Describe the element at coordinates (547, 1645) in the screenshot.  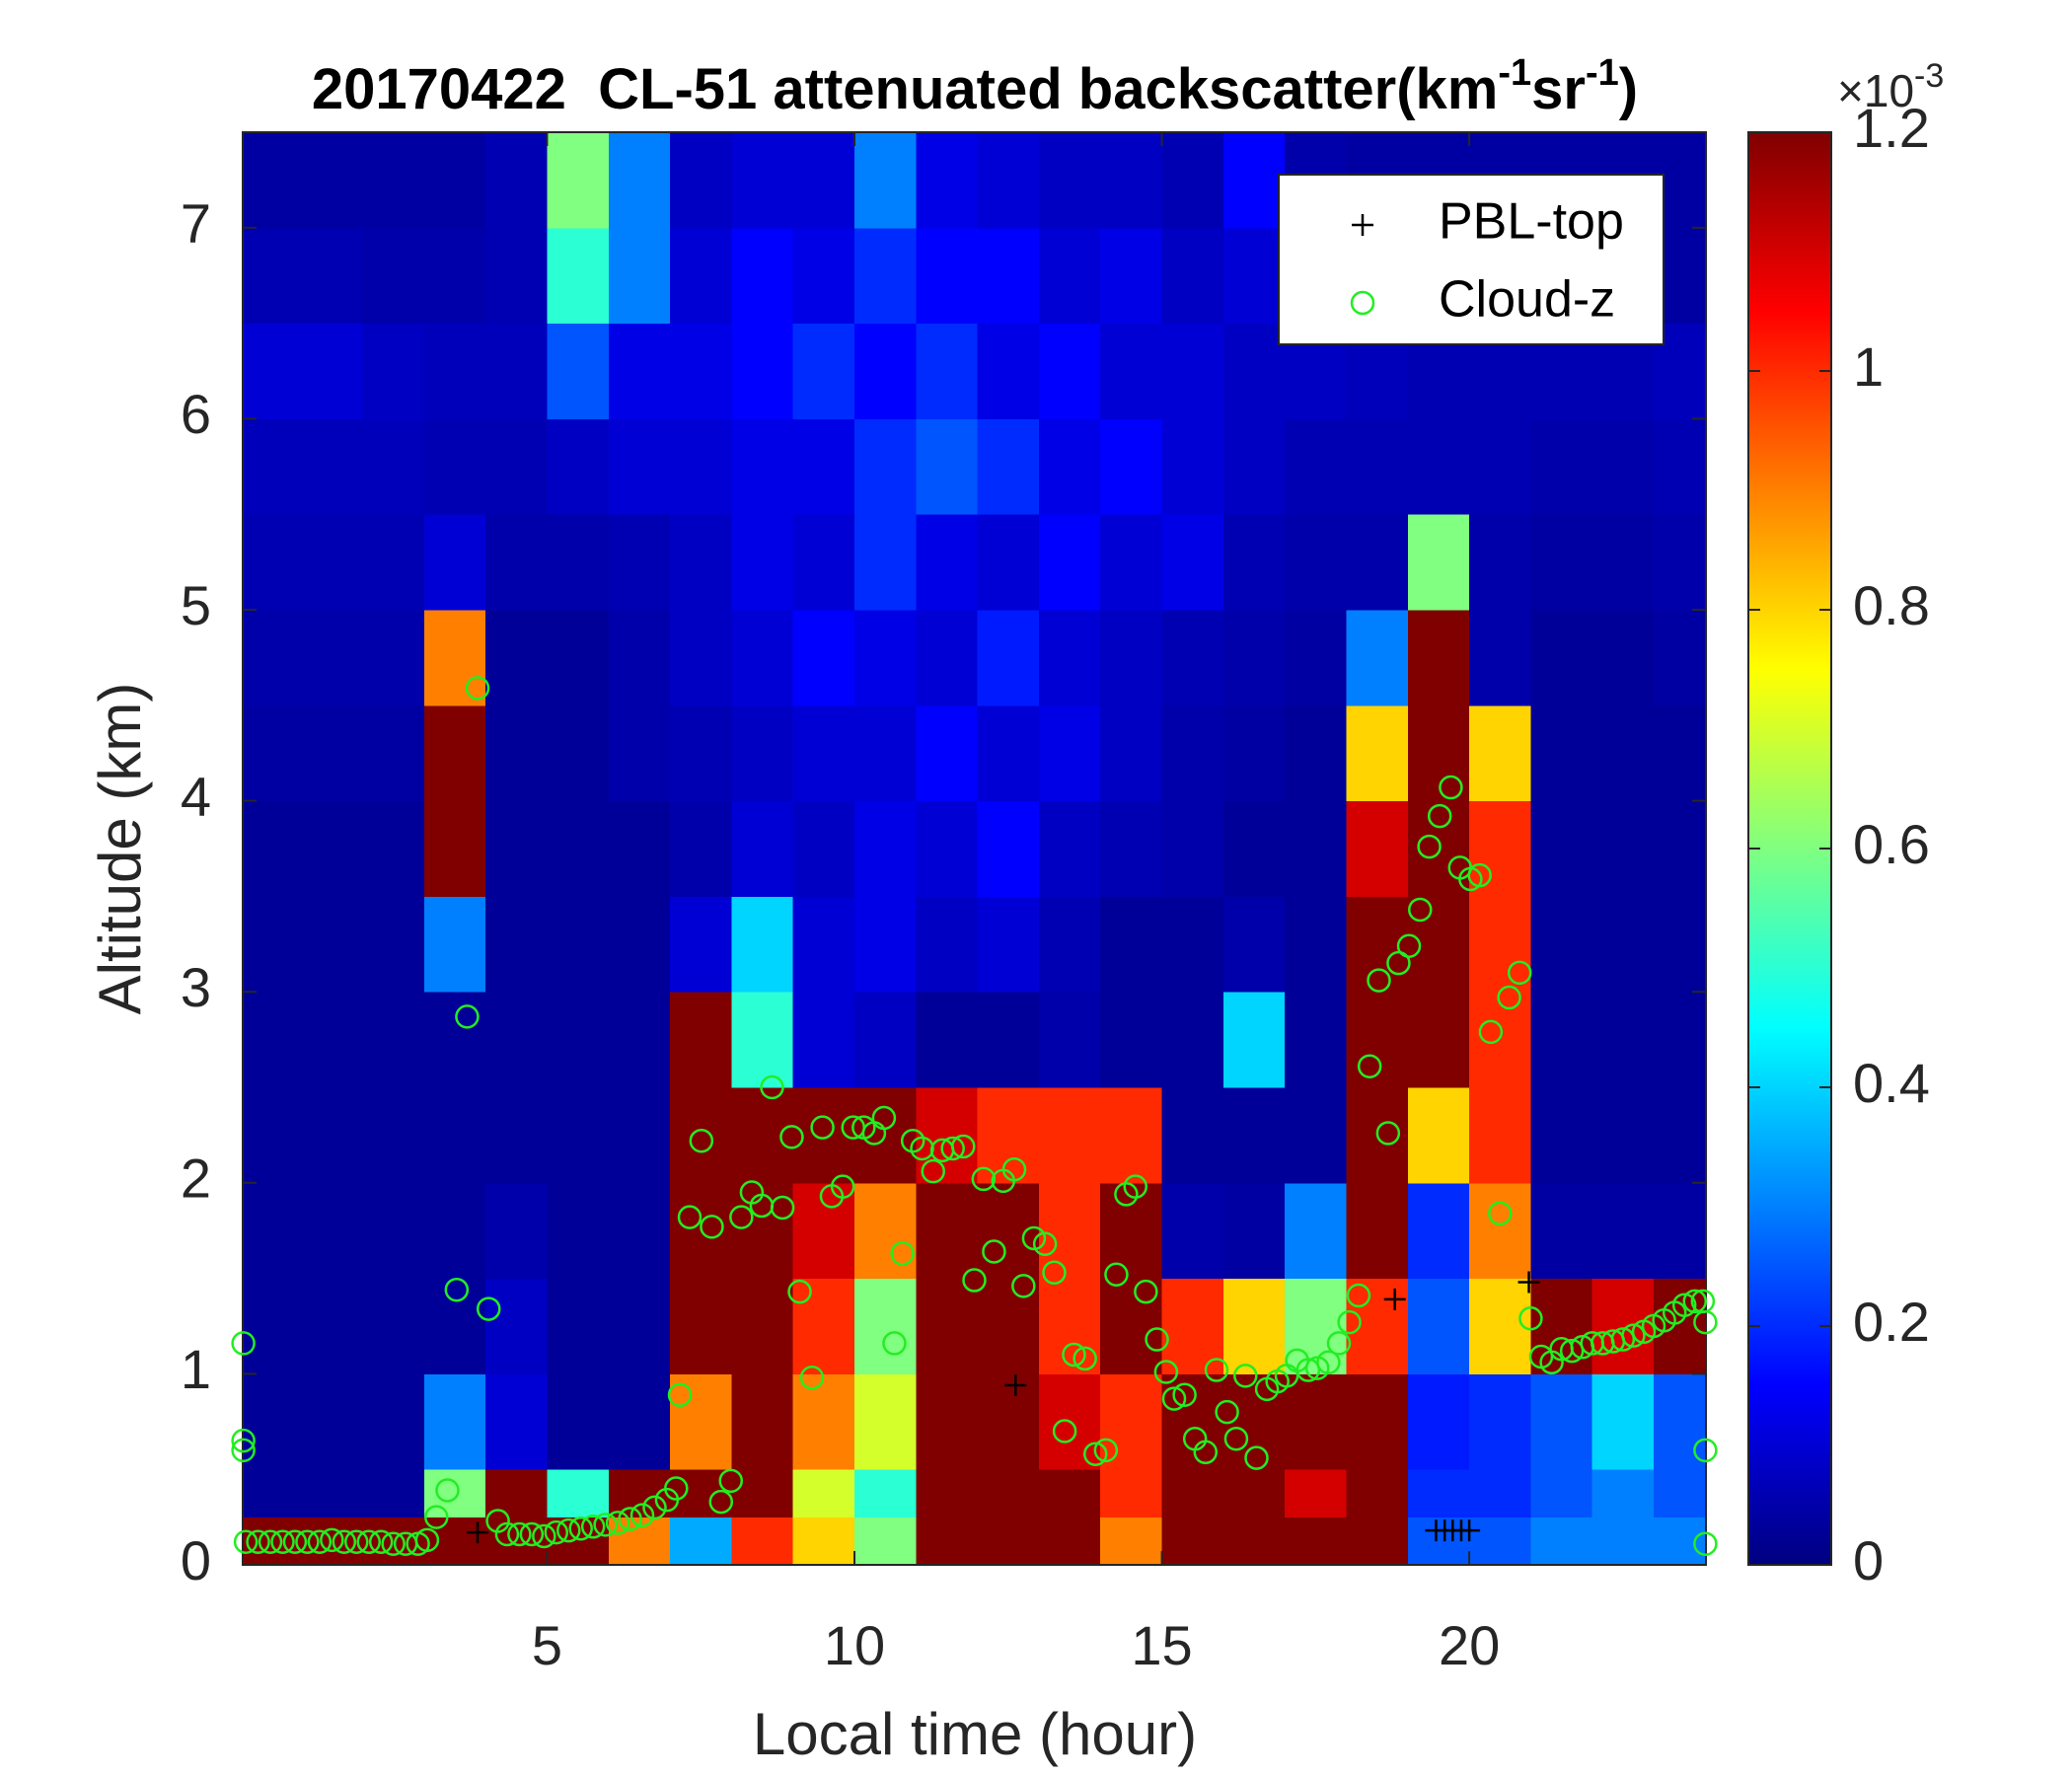
I see `x-tick-label: 5` at that location.